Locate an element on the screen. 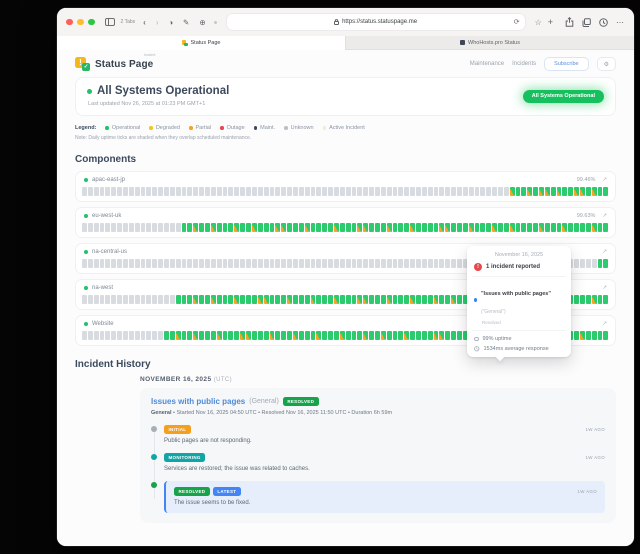 This screenshot has width=640, height=554. address-bar: https://status.statuspage.me ⟳ is located at coordinates (375, 22).